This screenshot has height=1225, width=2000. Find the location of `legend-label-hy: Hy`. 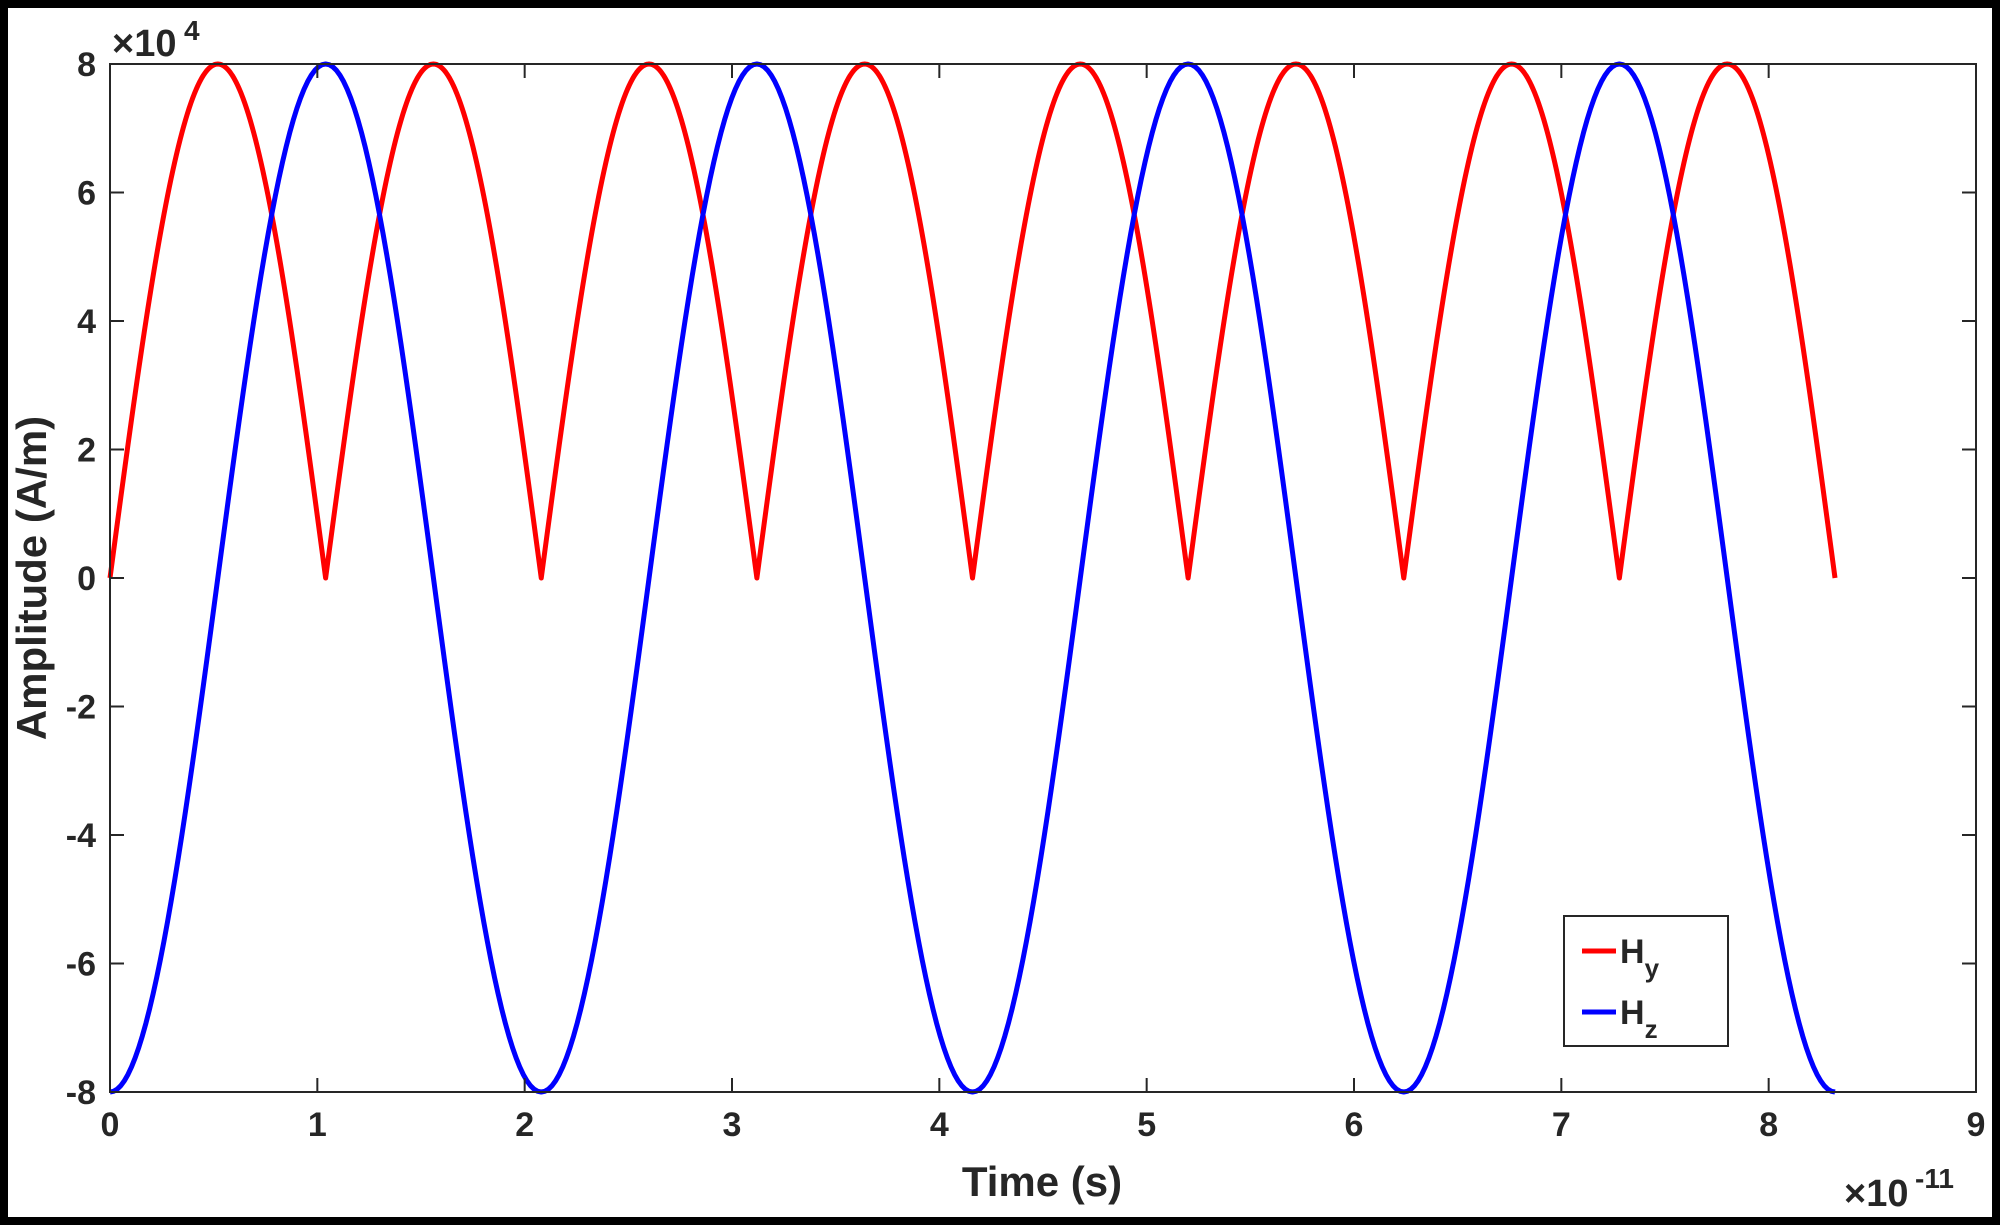

legend-label-hy: Hy is located at coordinates (1640, 958).